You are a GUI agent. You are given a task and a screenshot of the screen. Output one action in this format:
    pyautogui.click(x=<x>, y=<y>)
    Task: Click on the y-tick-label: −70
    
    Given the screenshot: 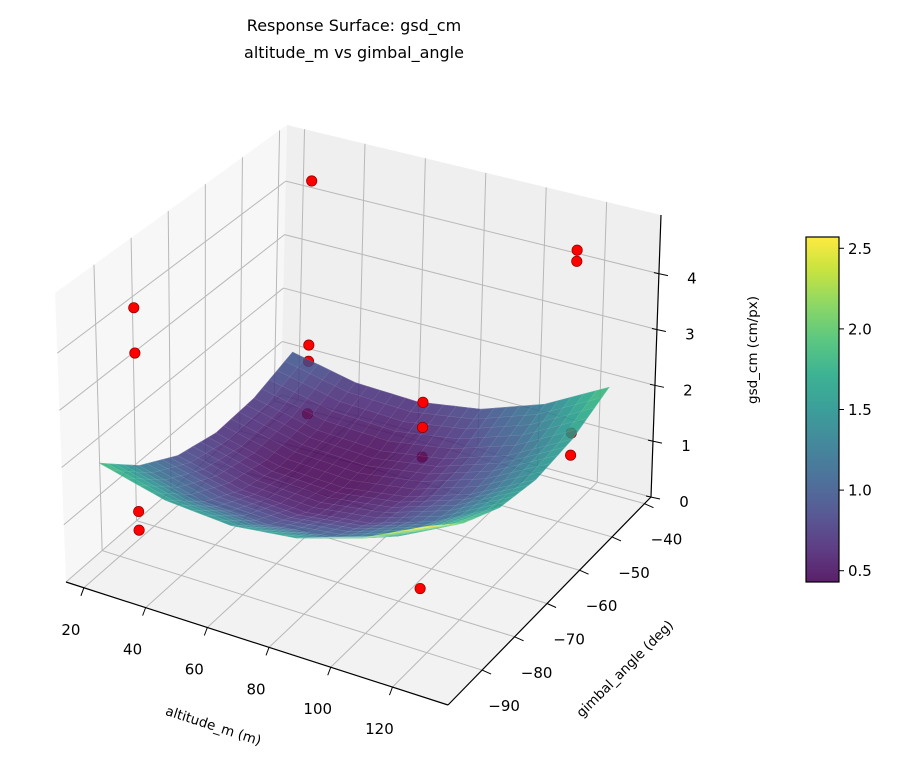 What is the action you would take?
    pyautogui.click(x=569, y=639)
    